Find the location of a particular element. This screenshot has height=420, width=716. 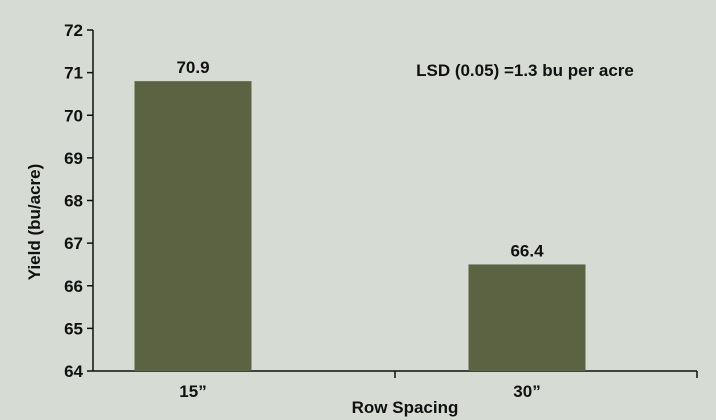

data-label-1: 66.4 is located at coordinates (527, 250).